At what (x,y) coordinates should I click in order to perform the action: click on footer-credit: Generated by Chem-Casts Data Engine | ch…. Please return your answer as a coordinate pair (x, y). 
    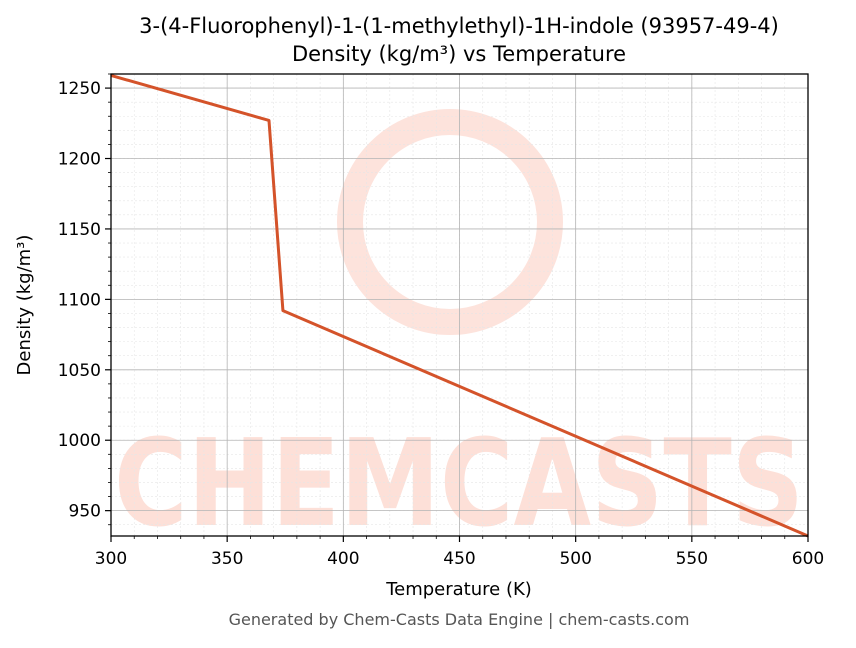
    Looking at the image, I should click on (459, 619).